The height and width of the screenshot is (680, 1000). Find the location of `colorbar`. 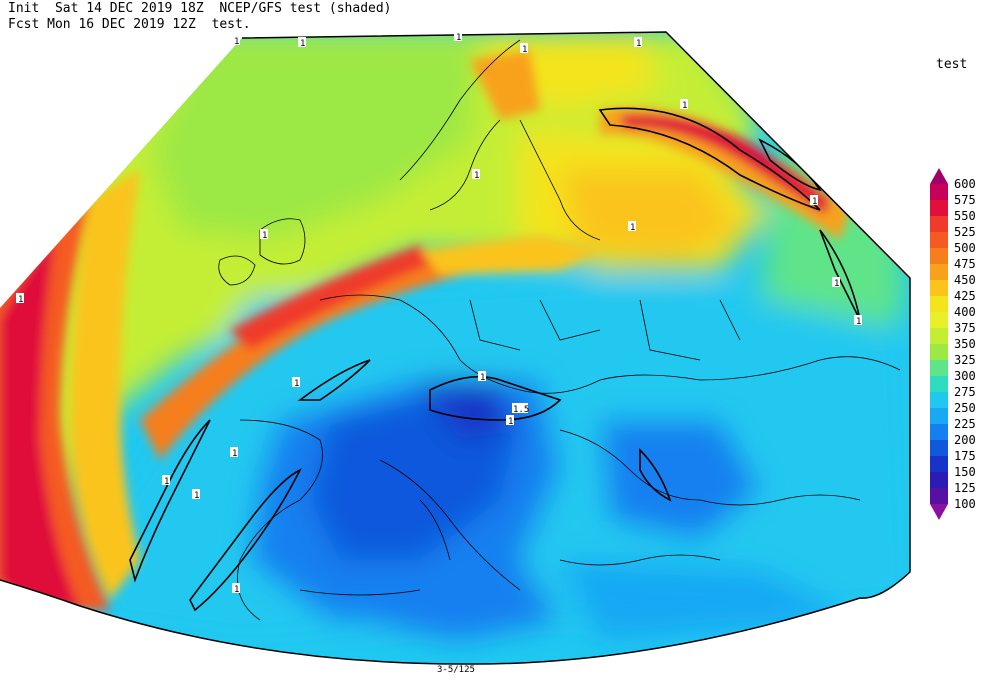

colorbar is located at coordinates (939, 344).